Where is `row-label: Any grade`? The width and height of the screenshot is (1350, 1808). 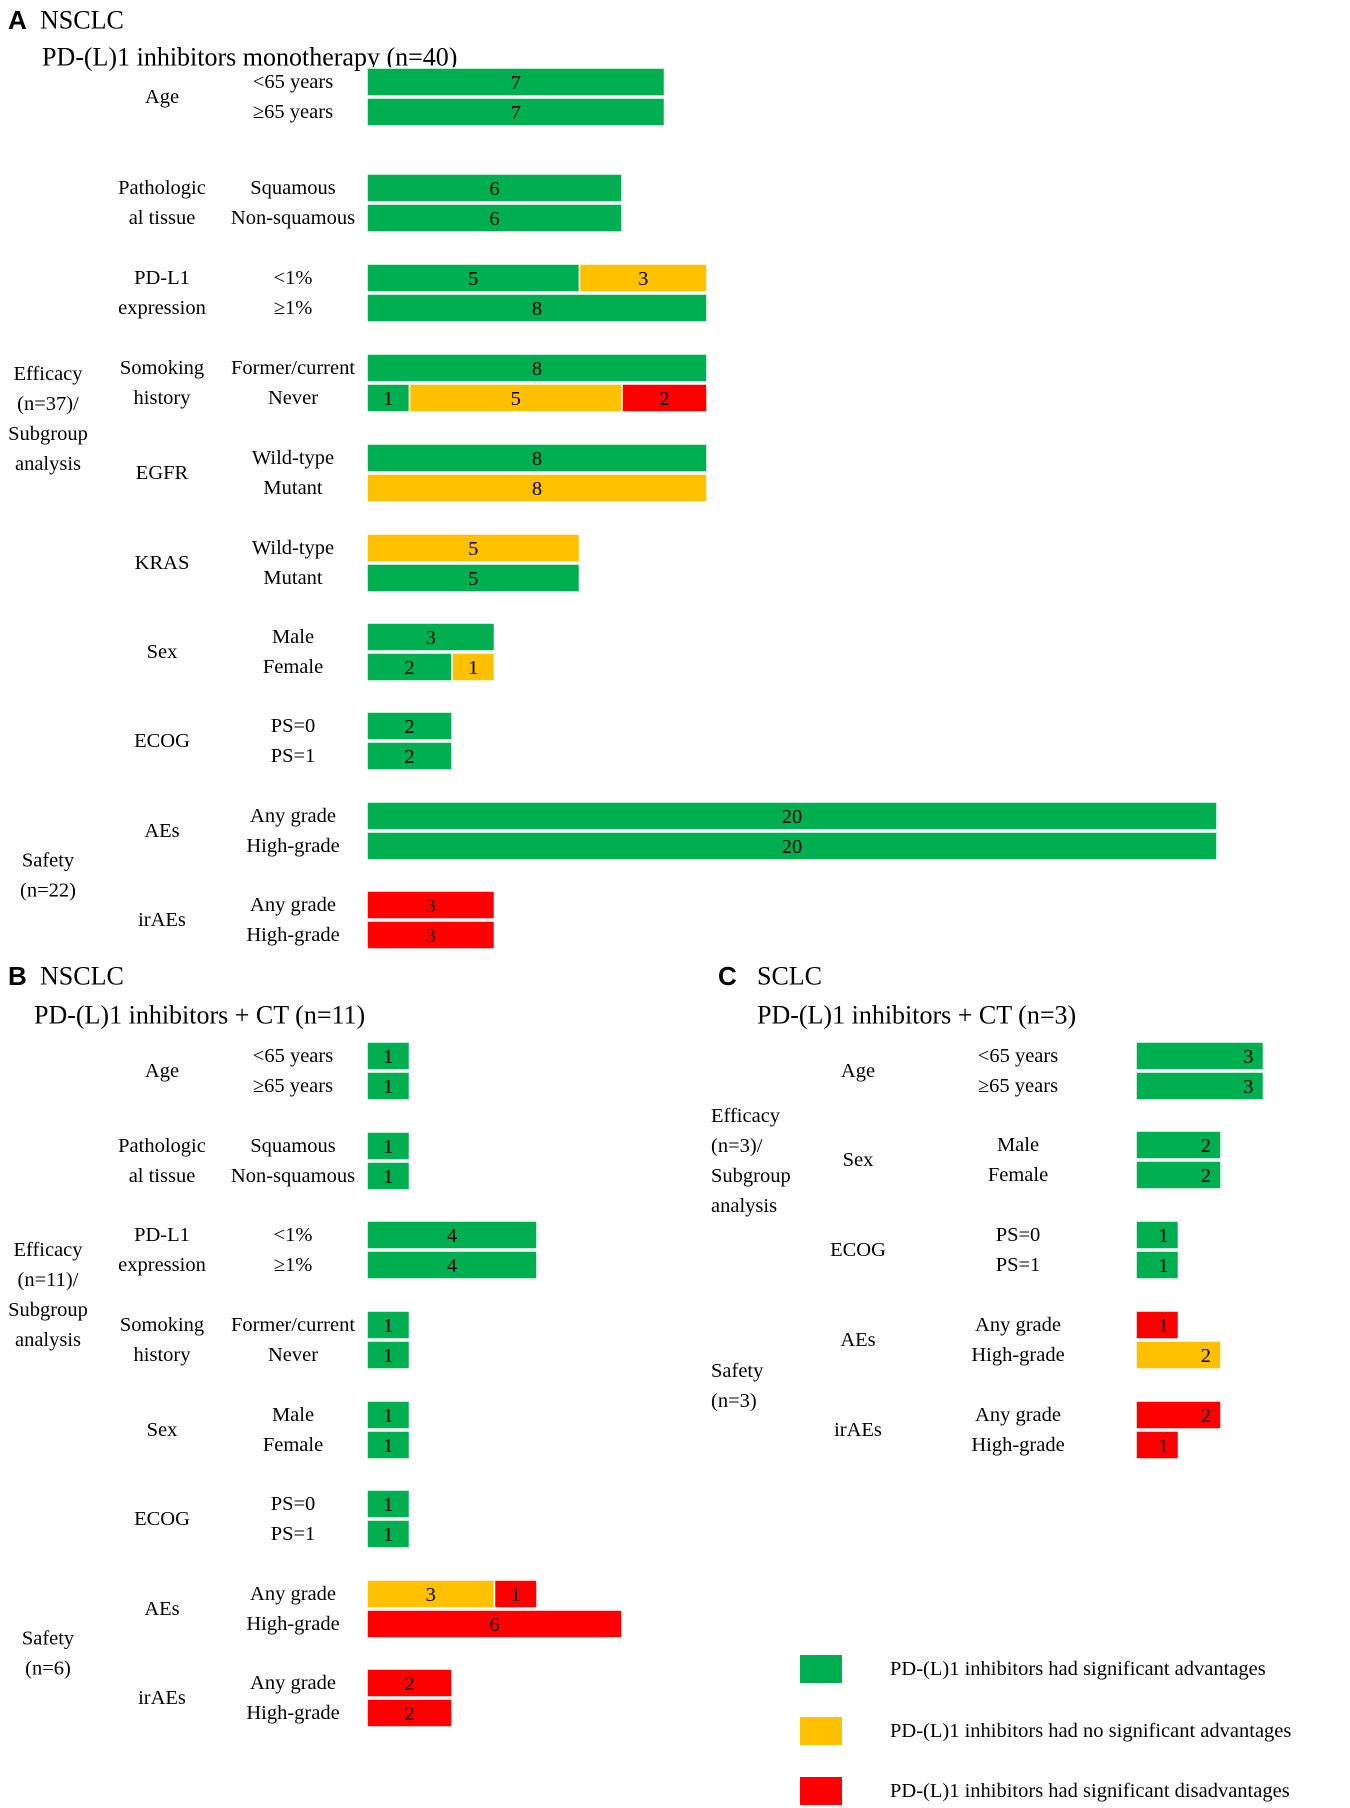
row-label: Any grade is located at coordinates (293, 1594).